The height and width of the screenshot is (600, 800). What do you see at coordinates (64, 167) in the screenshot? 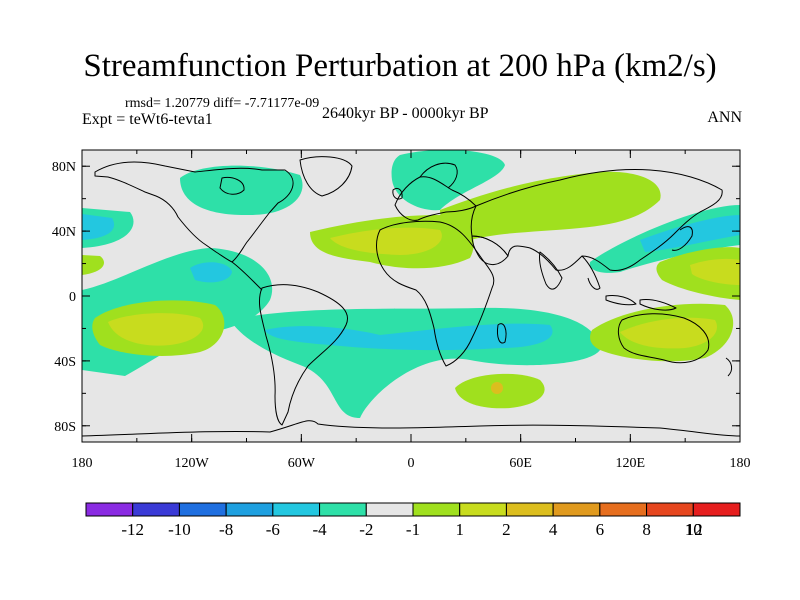
I see `y-tick-label: 80N` at bounding box center [64, 167].